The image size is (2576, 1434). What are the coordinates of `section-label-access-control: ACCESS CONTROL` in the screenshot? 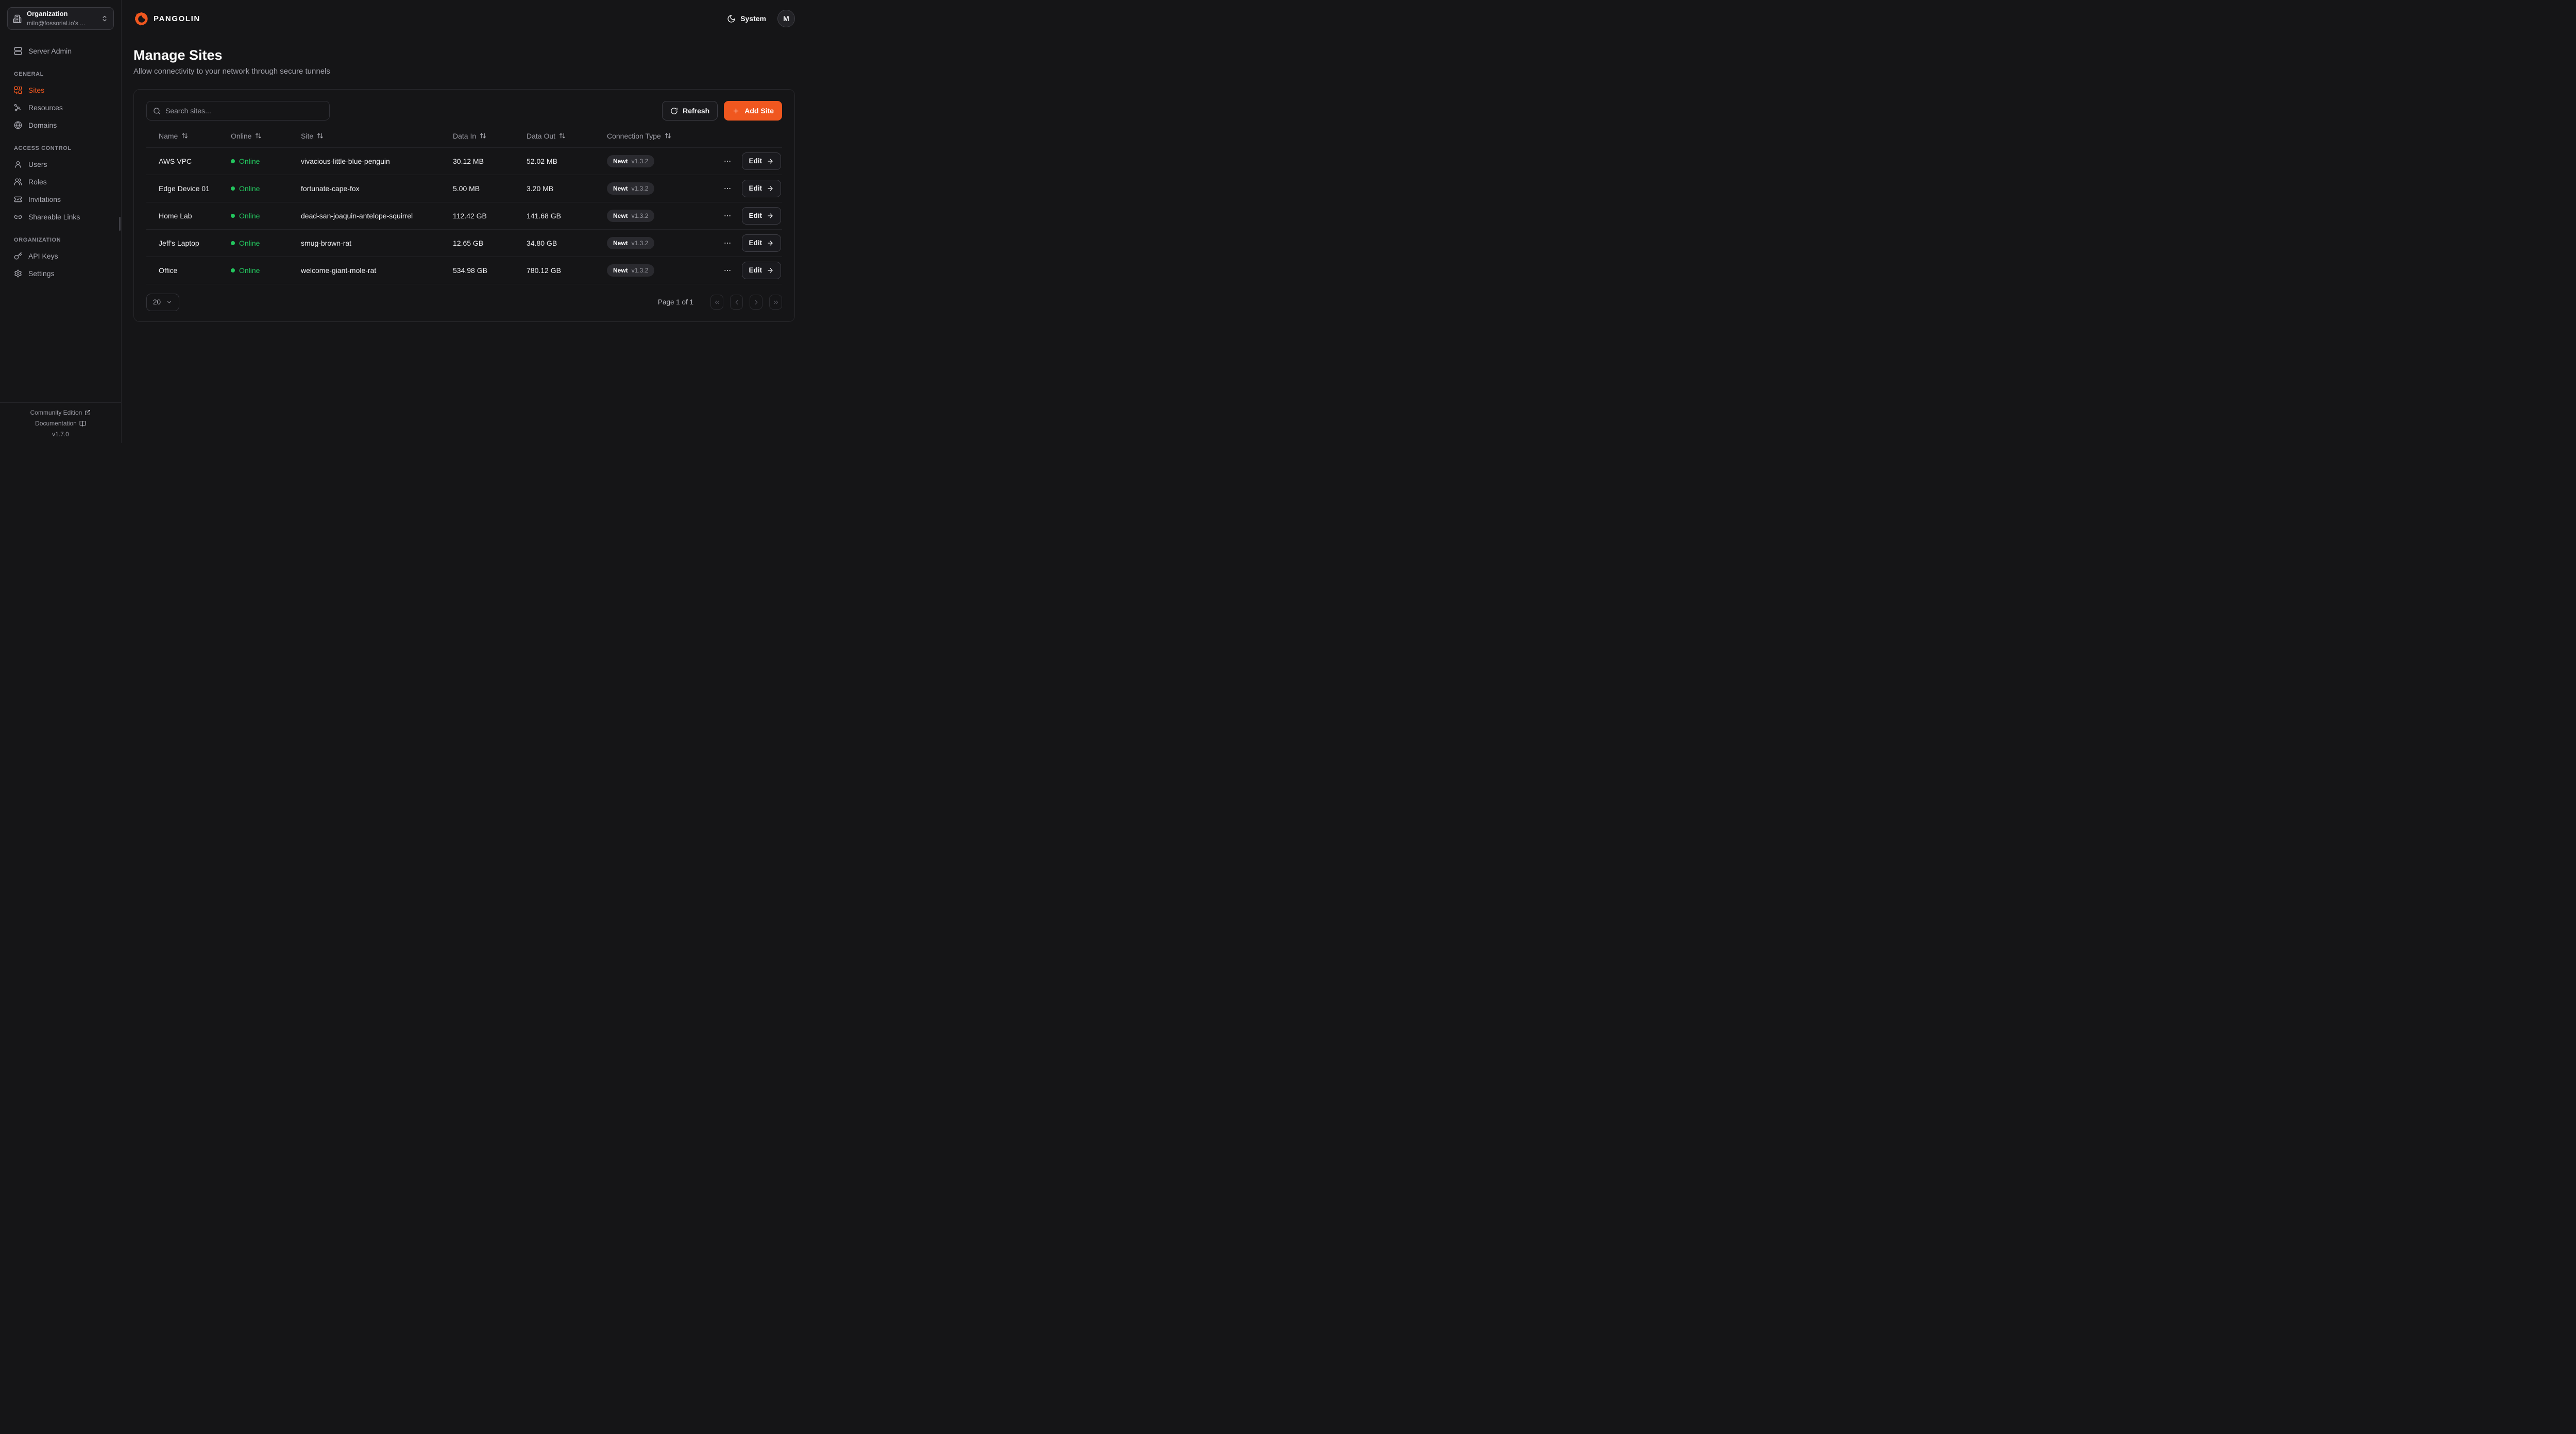 It's located at (43, 148).